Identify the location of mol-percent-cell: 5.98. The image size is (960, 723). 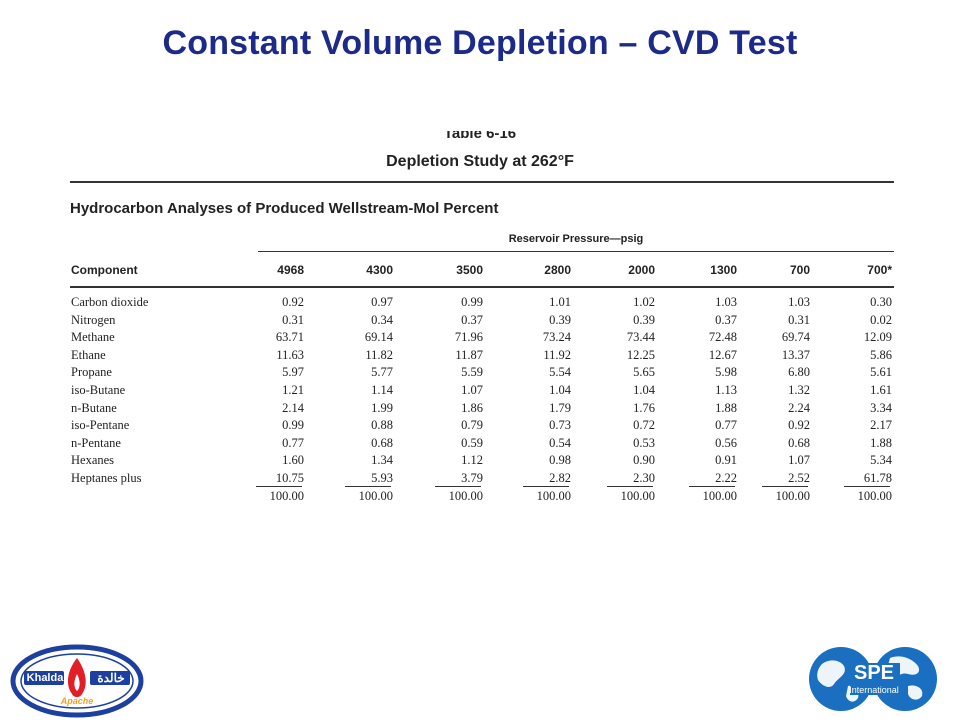
(726, 372).